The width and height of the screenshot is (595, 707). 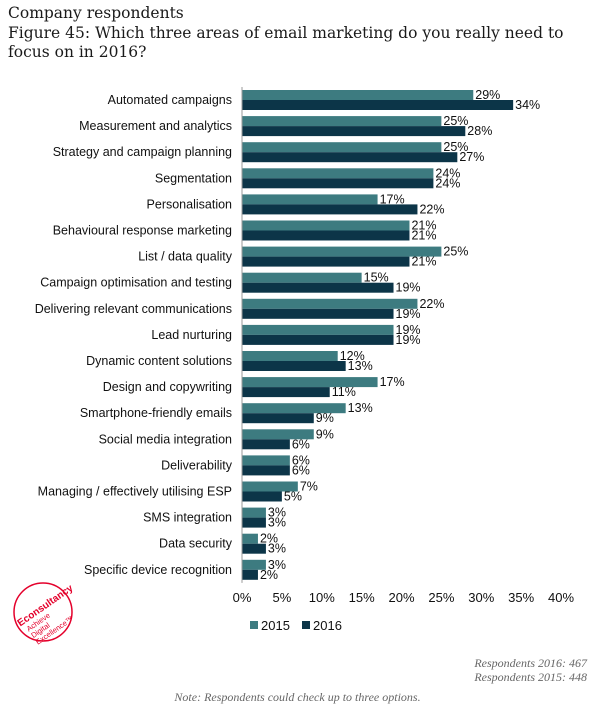 I want to click on category-label: Segmentation, so click(x=193, y=178).